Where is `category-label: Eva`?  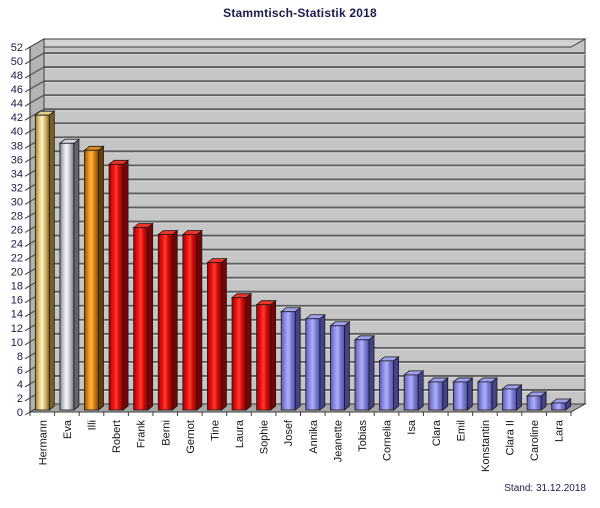
category-label: Eva is located at coordinates (68, 429).